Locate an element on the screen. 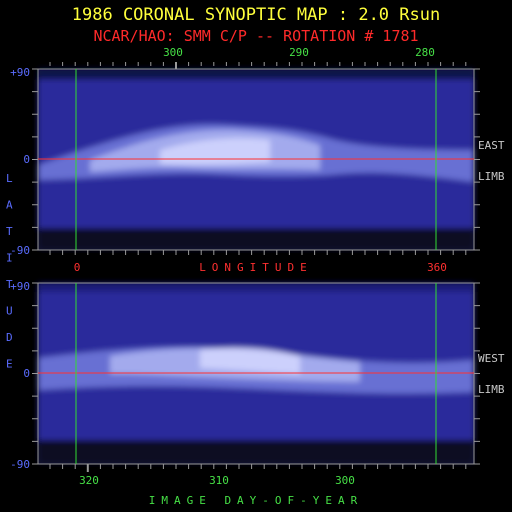  longitude-axis-label: LONGITUDE is located at coordinates (256, 267).